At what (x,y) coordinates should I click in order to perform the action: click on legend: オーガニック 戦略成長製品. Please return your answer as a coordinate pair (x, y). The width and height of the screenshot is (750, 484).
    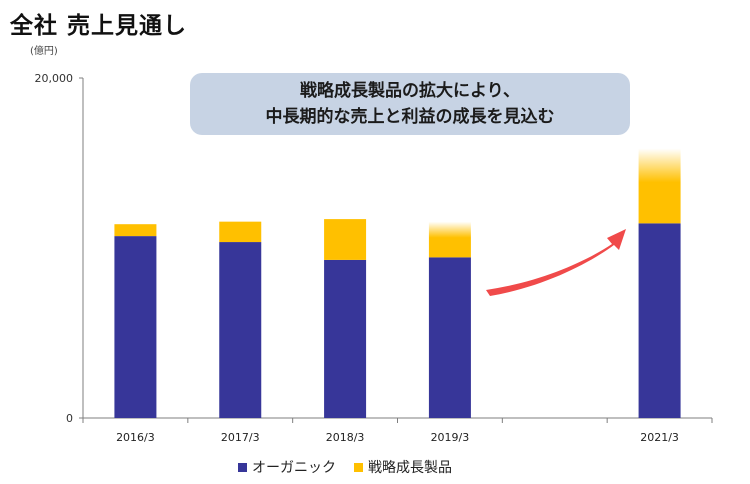
    Looking at the image, I should click on (354, 467).